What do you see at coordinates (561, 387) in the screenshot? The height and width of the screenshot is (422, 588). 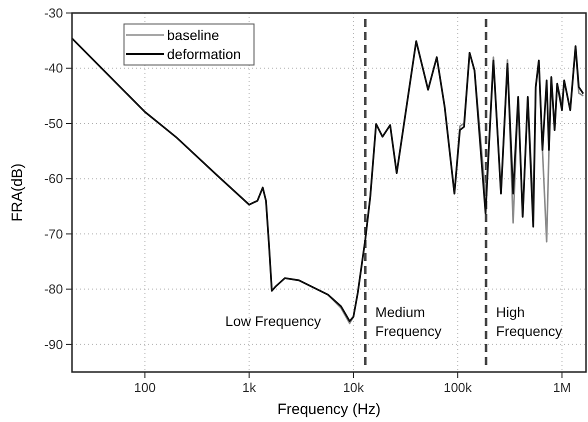 I see `x-tick-label: 1M` at bounding box center [561, 387].